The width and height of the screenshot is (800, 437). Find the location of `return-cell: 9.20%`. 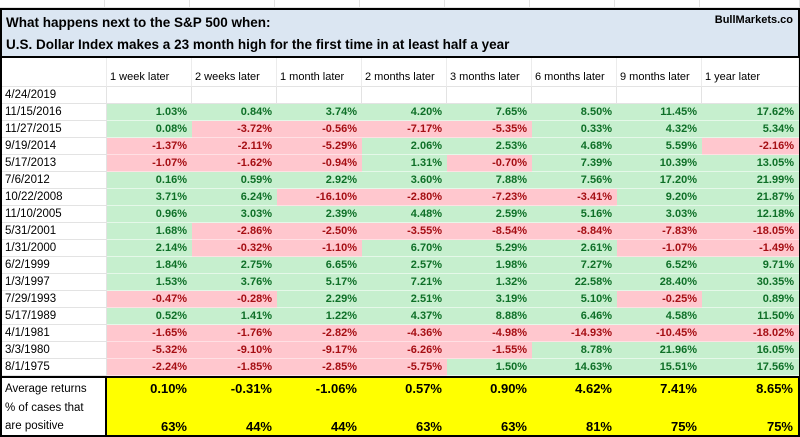

return-cell: 9.20% is located at coordinates (659, 197).